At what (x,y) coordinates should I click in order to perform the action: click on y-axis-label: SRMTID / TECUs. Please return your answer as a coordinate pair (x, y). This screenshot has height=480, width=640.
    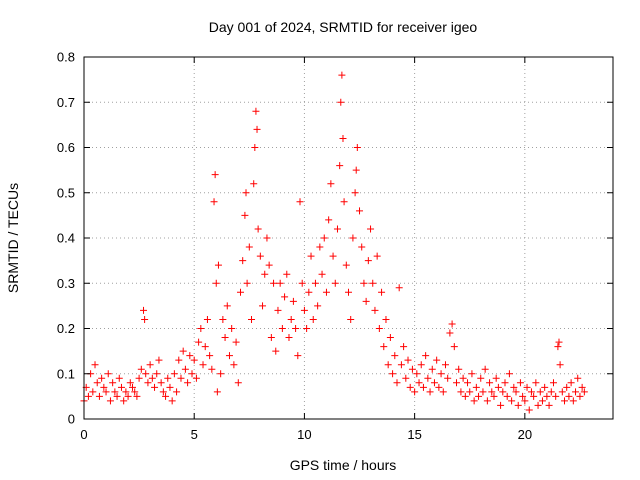
    Looking at the image, I should click on (13, 238).